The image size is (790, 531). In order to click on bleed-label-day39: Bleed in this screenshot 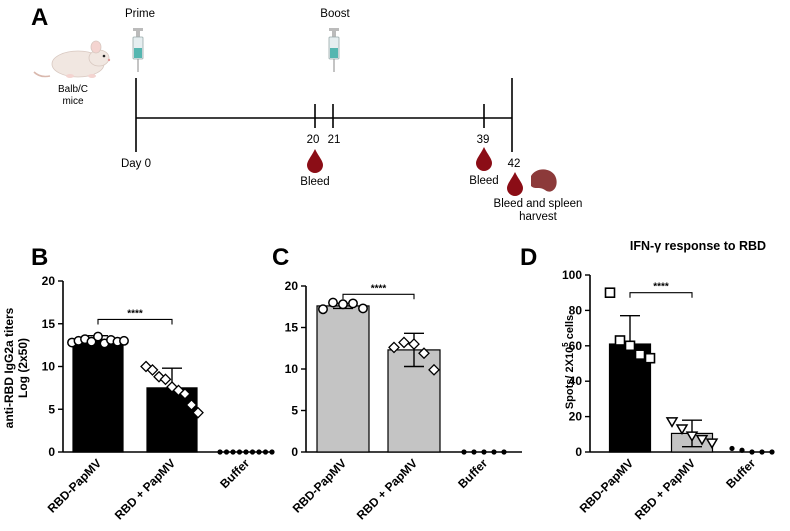, I will do `click(483, 181)`.